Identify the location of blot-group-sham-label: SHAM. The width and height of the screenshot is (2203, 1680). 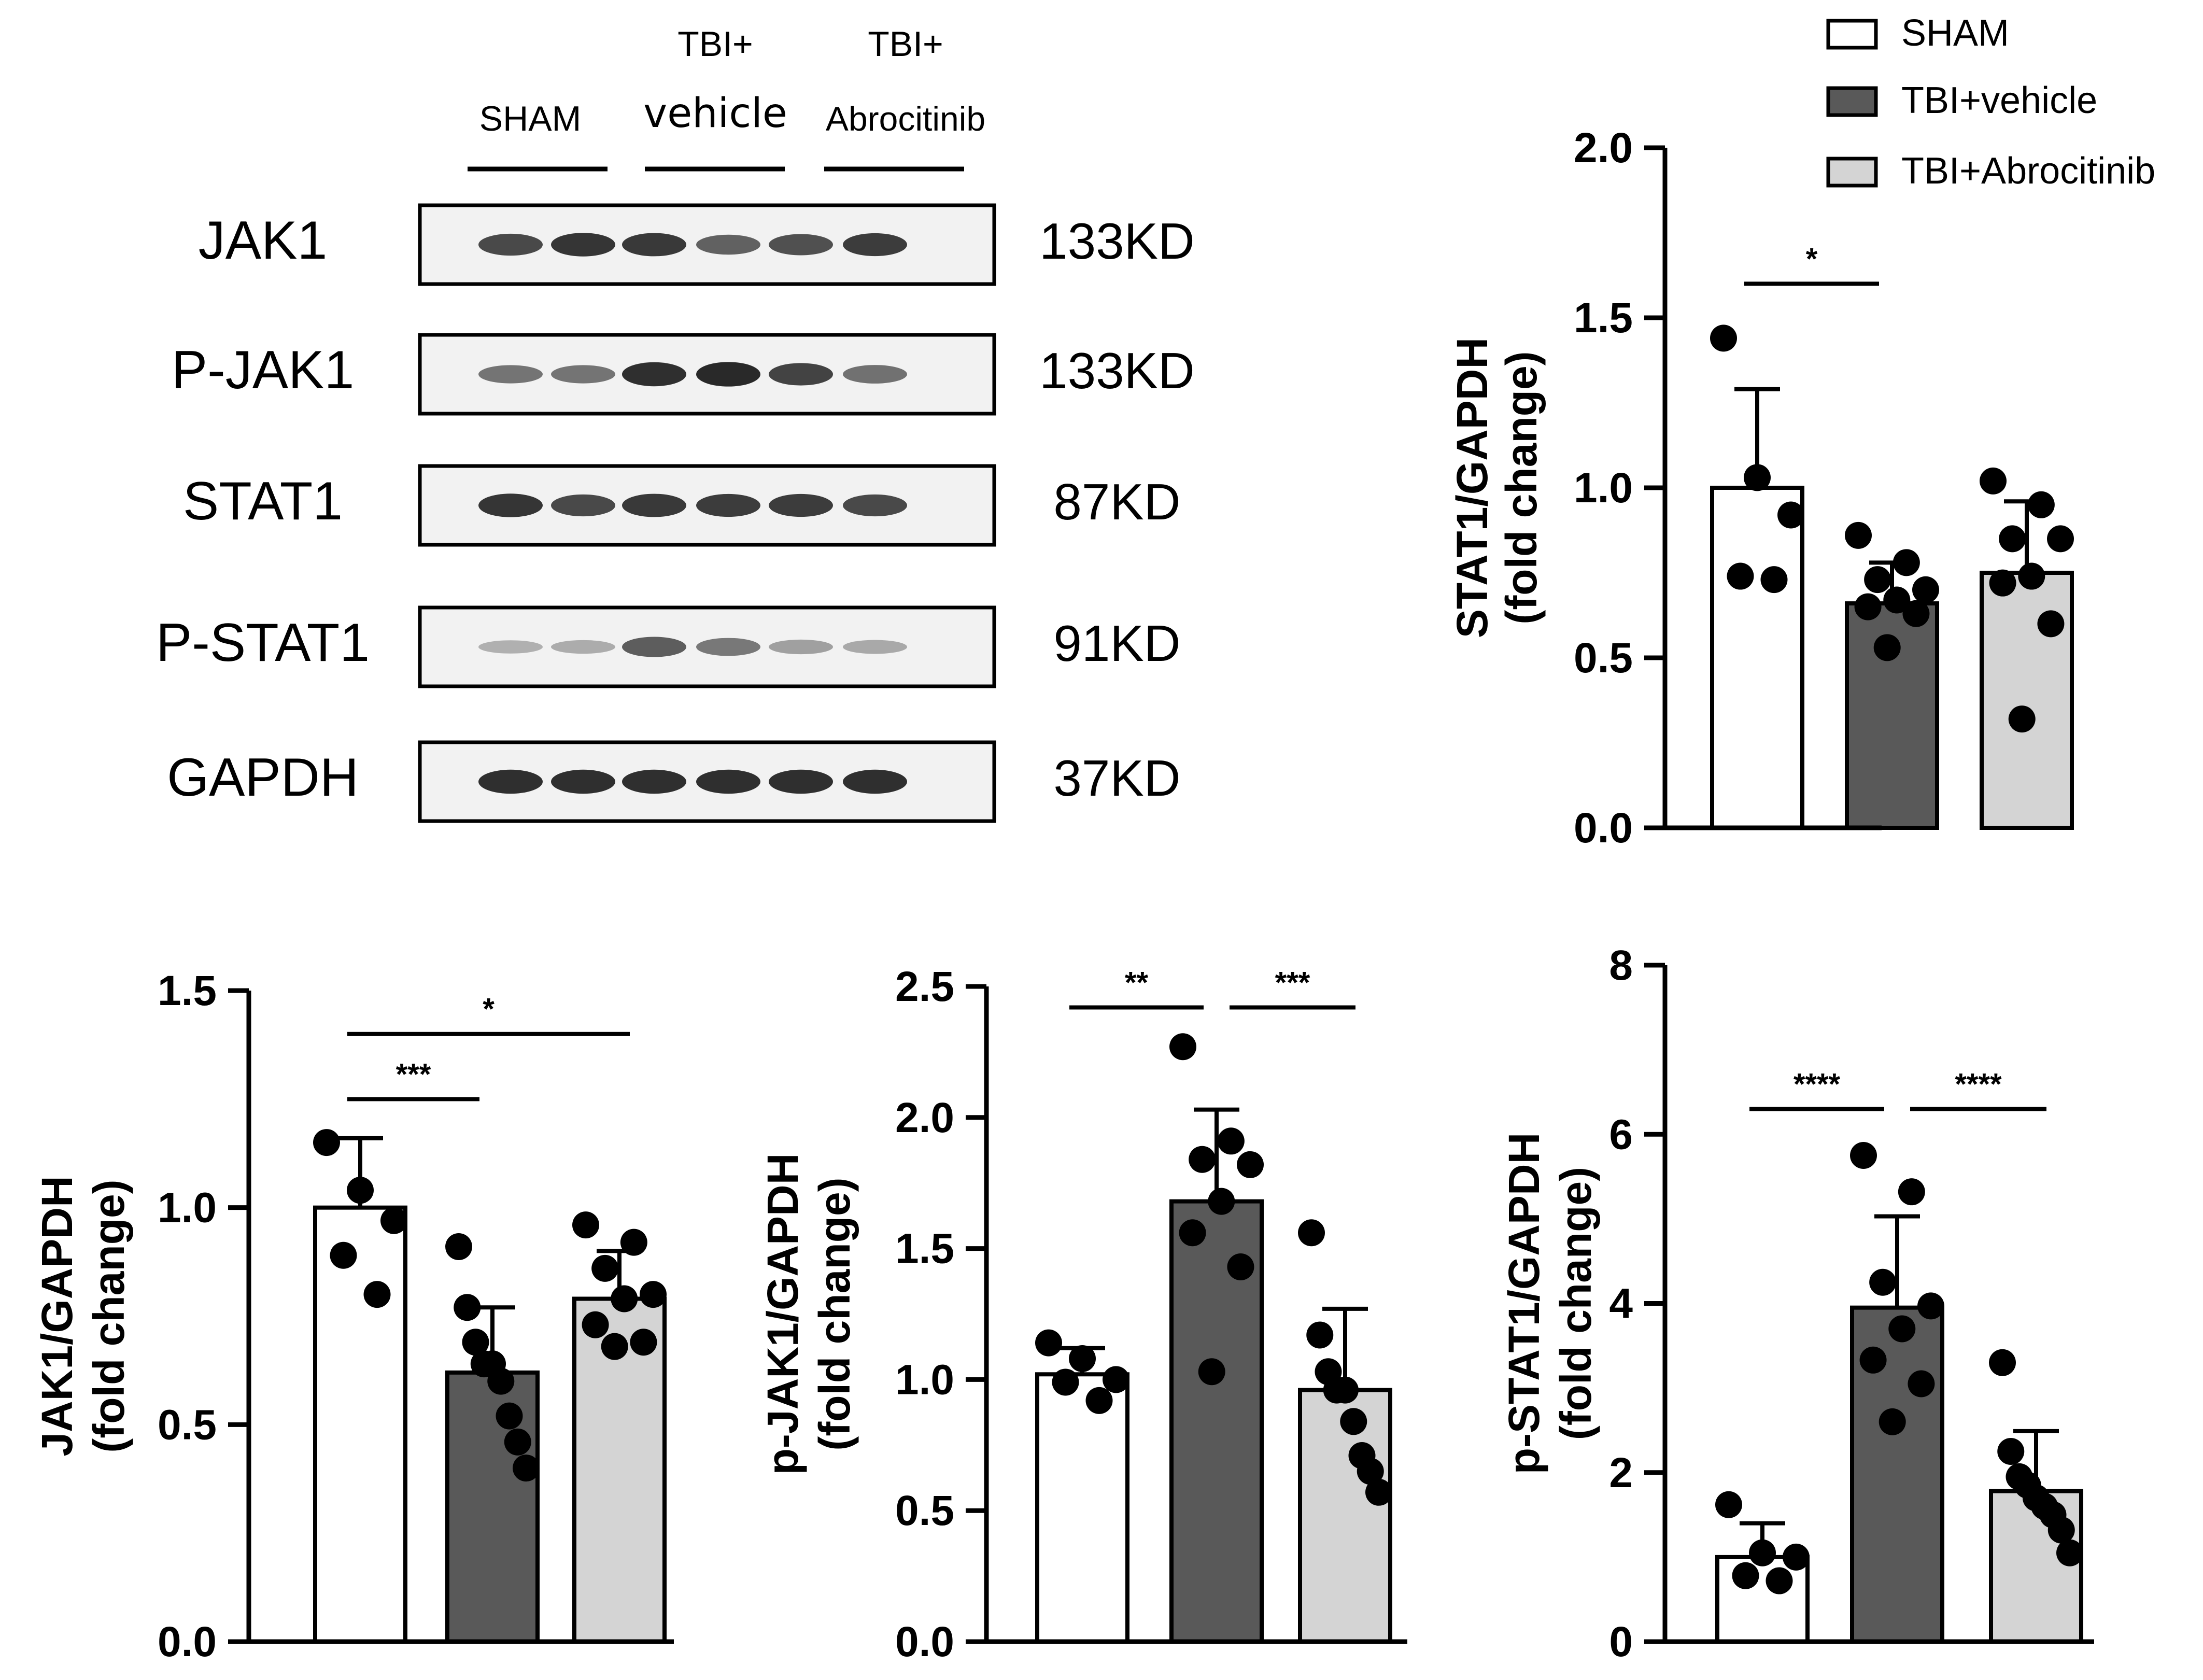
(530, 119).